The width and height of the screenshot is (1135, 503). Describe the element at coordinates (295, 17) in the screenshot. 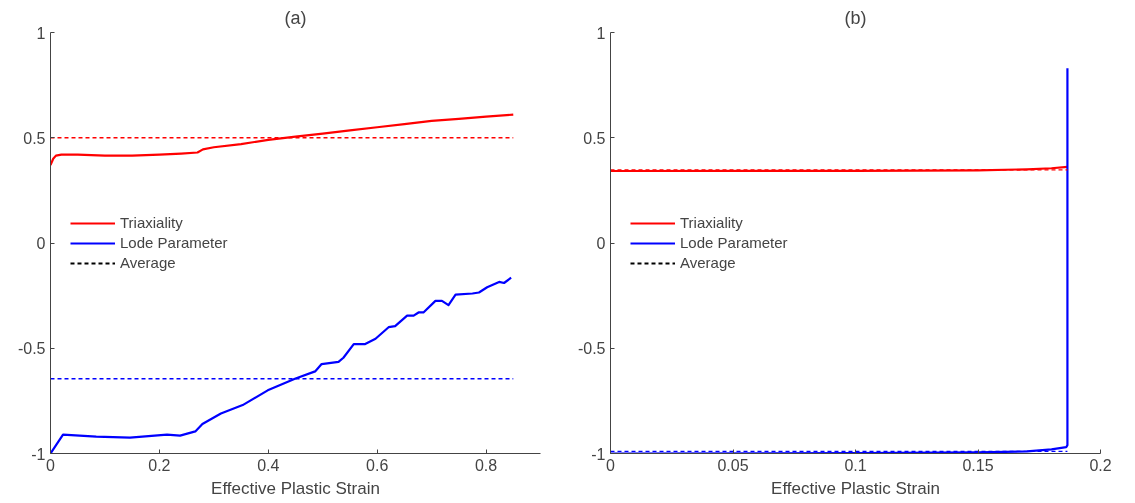

I see `chart-title: (a)` at that location.